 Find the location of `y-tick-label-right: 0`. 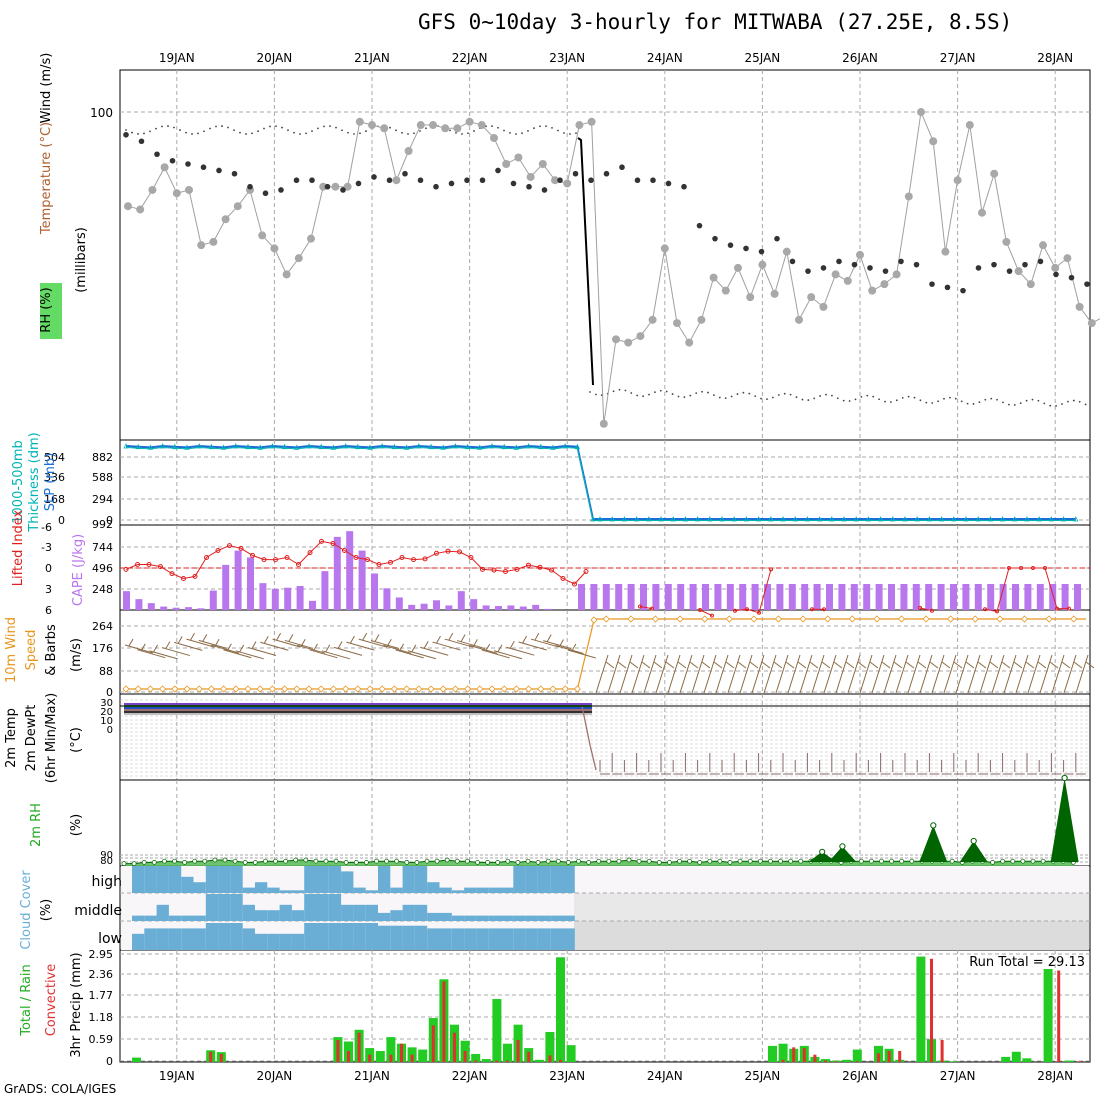

y-tick-label-right: 0 is located at coordinates (109, 520).